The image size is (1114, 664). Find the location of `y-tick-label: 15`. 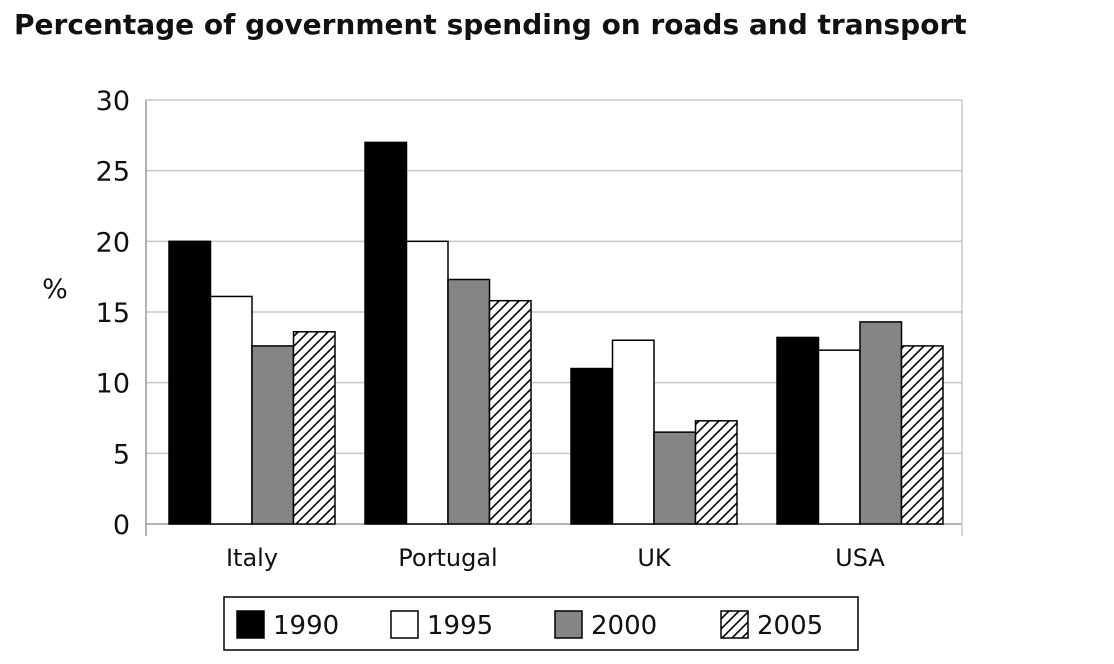

y-tick-label: 15 is located at coordinates (113, 313).